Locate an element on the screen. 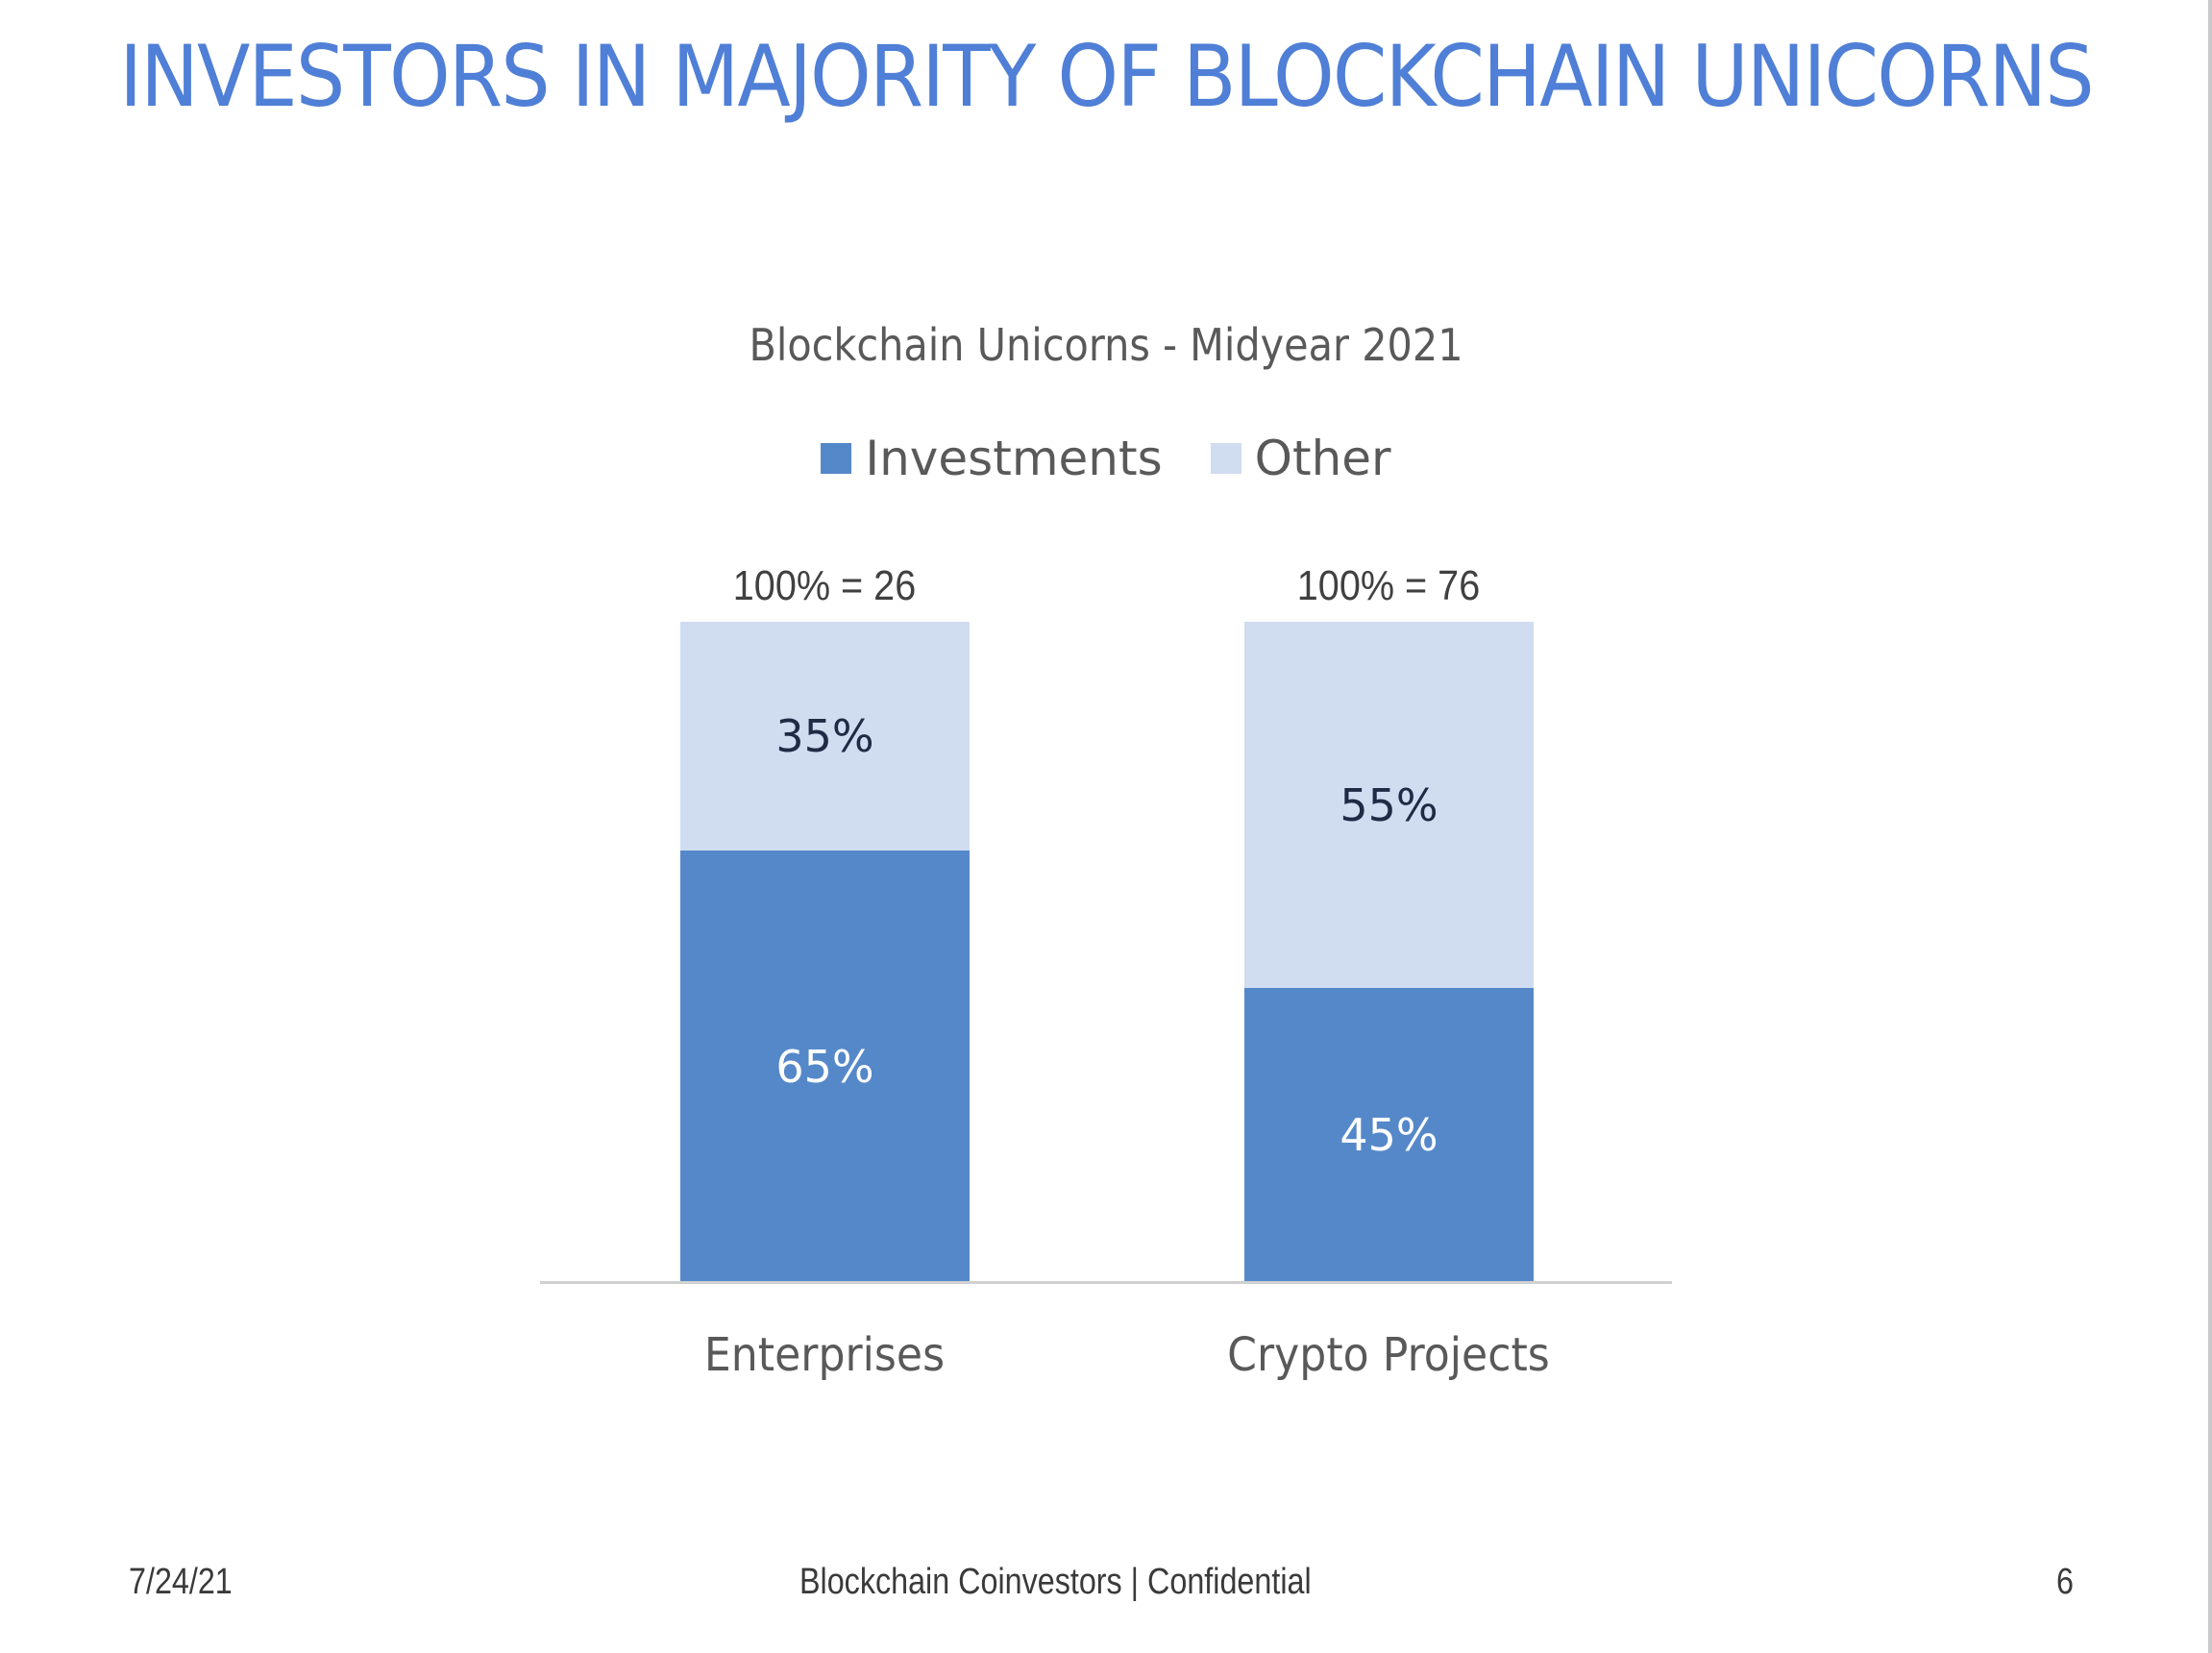 The width and height of the screenshot is (2212, 1653). bar-segment-investments: 45% is located at coordinates (1389, 1135).